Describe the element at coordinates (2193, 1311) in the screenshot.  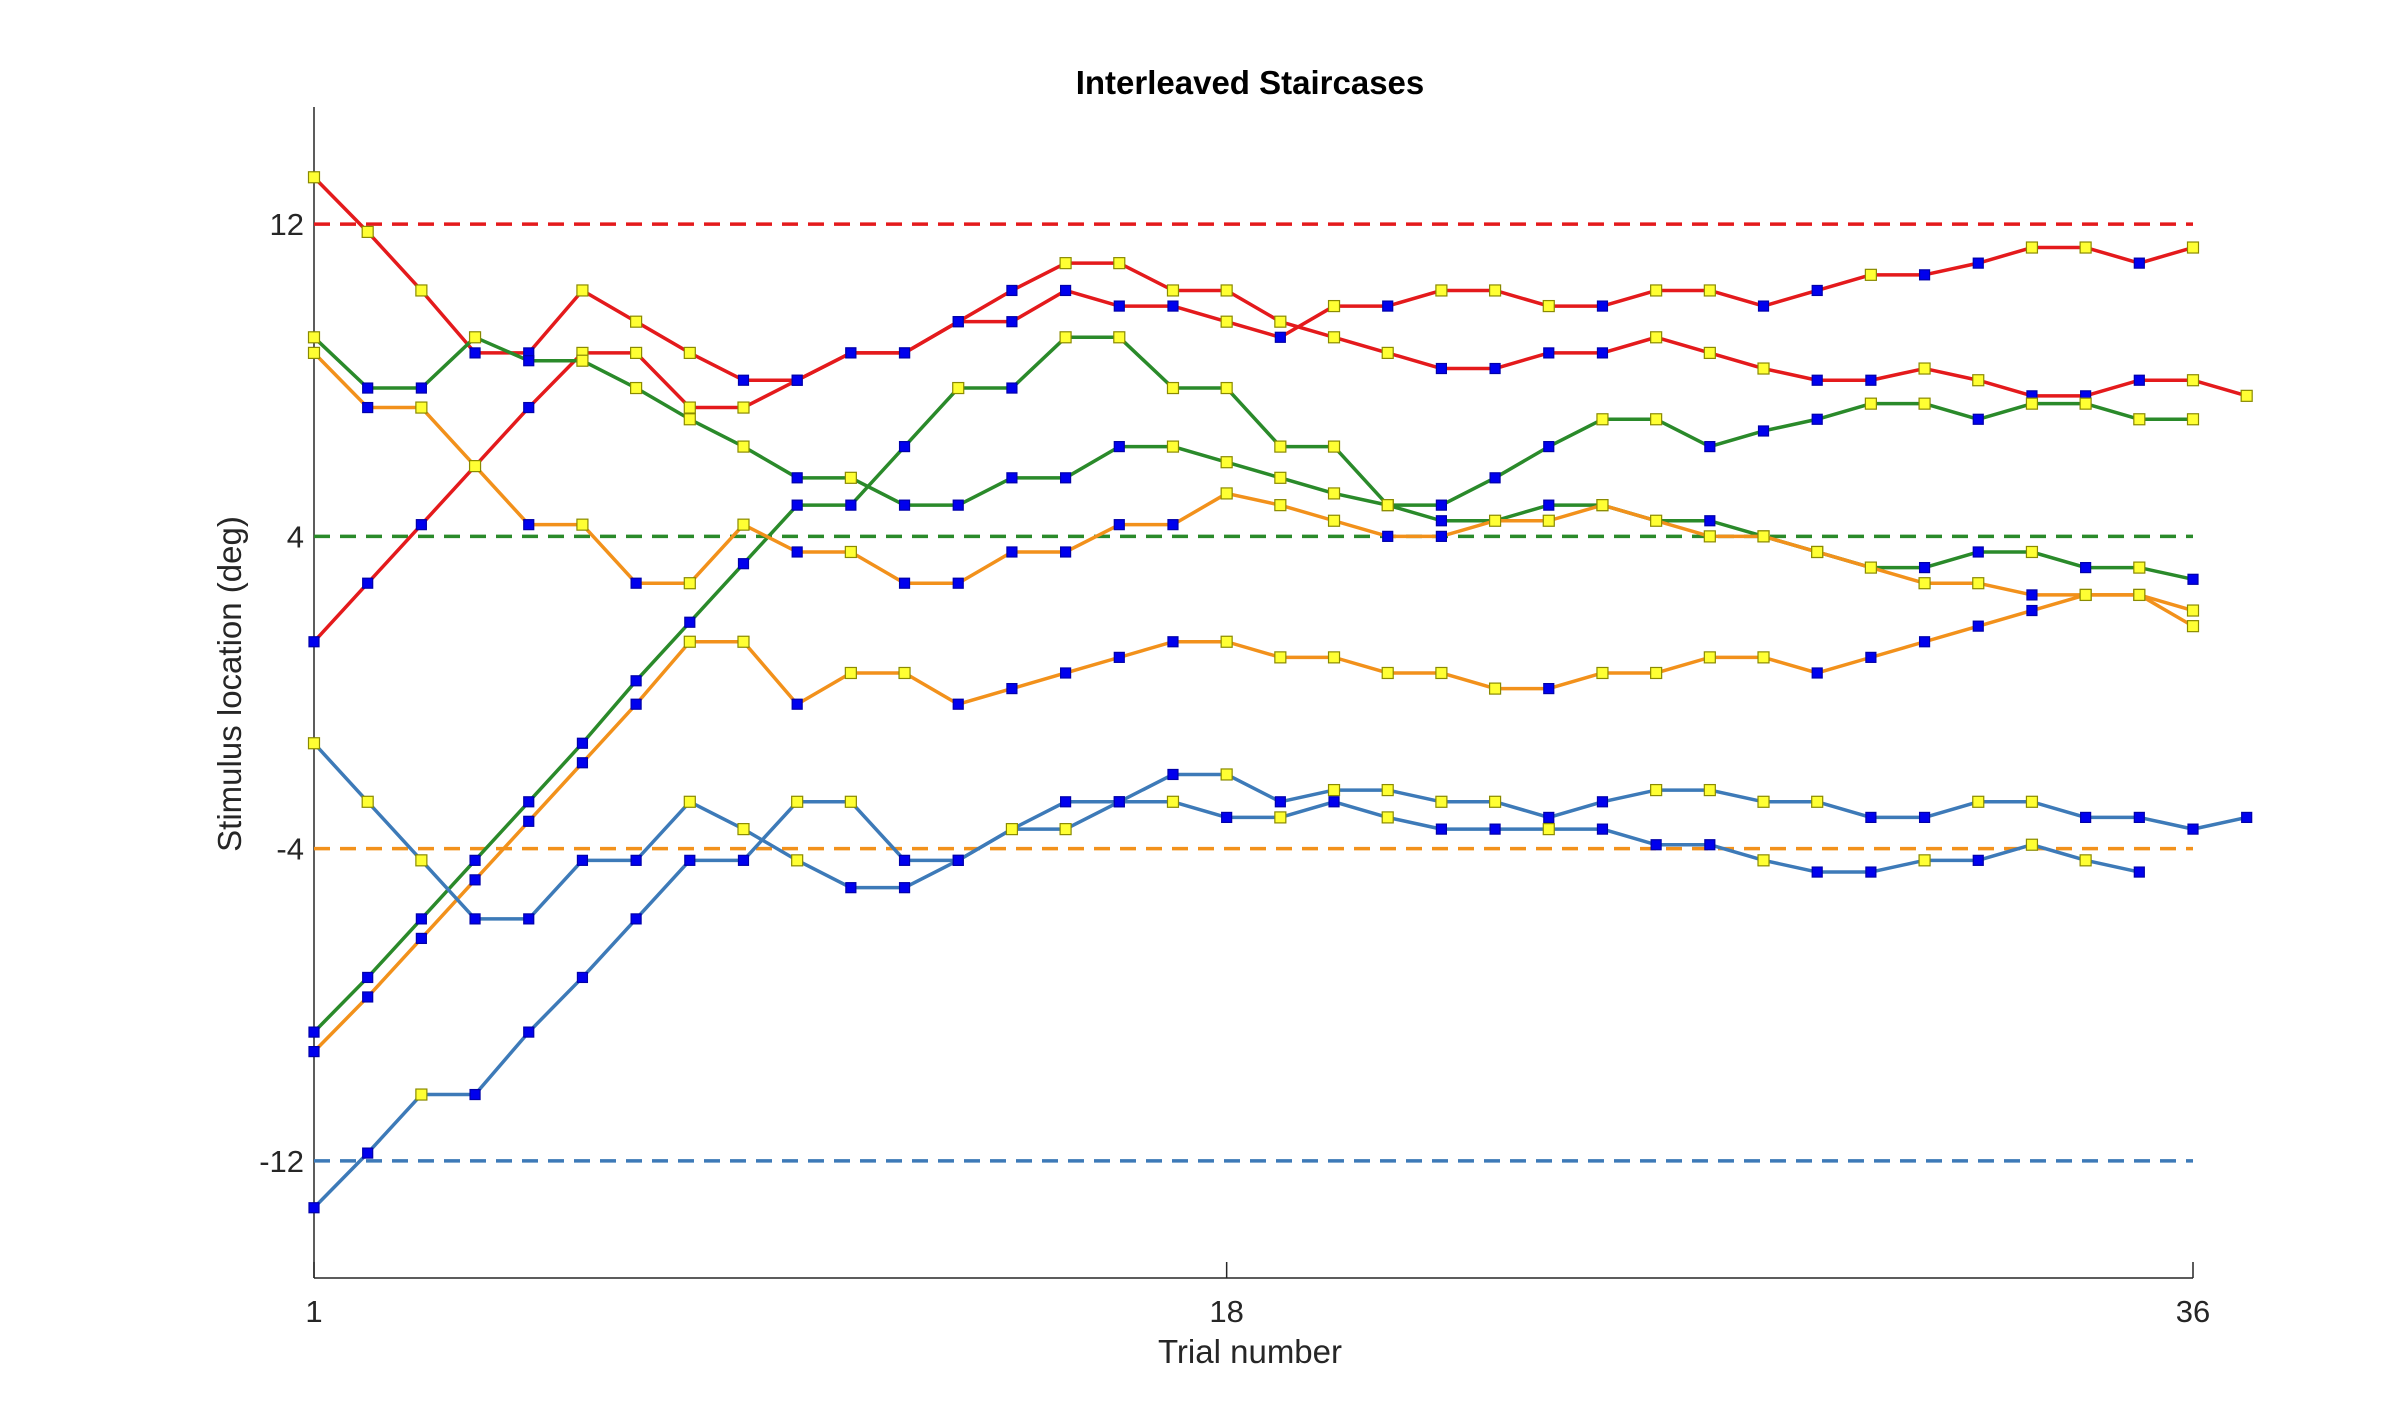
I see `x-tick-label: 36` at that location.